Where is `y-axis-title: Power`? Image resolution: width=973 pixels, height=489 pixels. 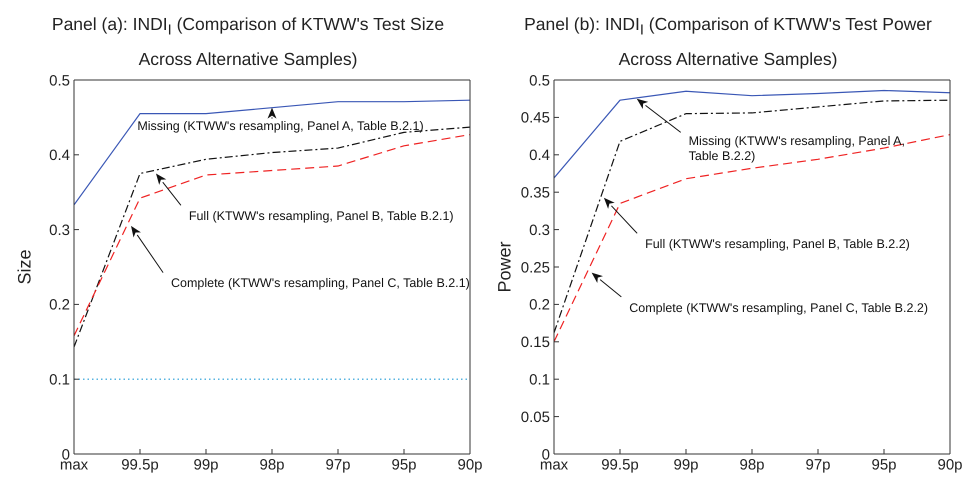 y-axis-title: Power is located at coordinates (504, 267).